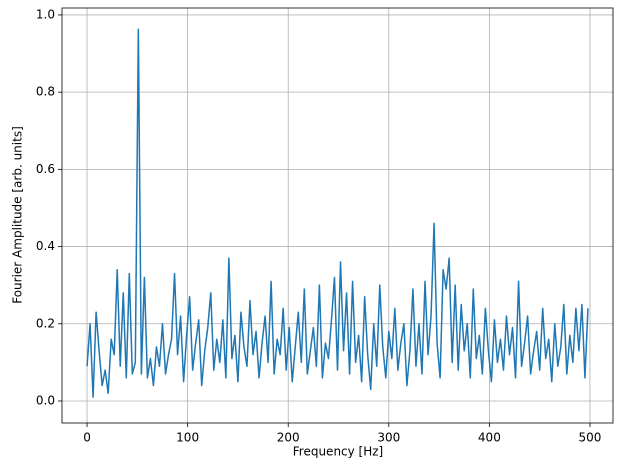 This screenshot has width=630, height=469. Describe the element at coordinates (18, 215) in the screenshot. I see `y-axis-label: Fourier Amplitude [arb. units]` at that location.